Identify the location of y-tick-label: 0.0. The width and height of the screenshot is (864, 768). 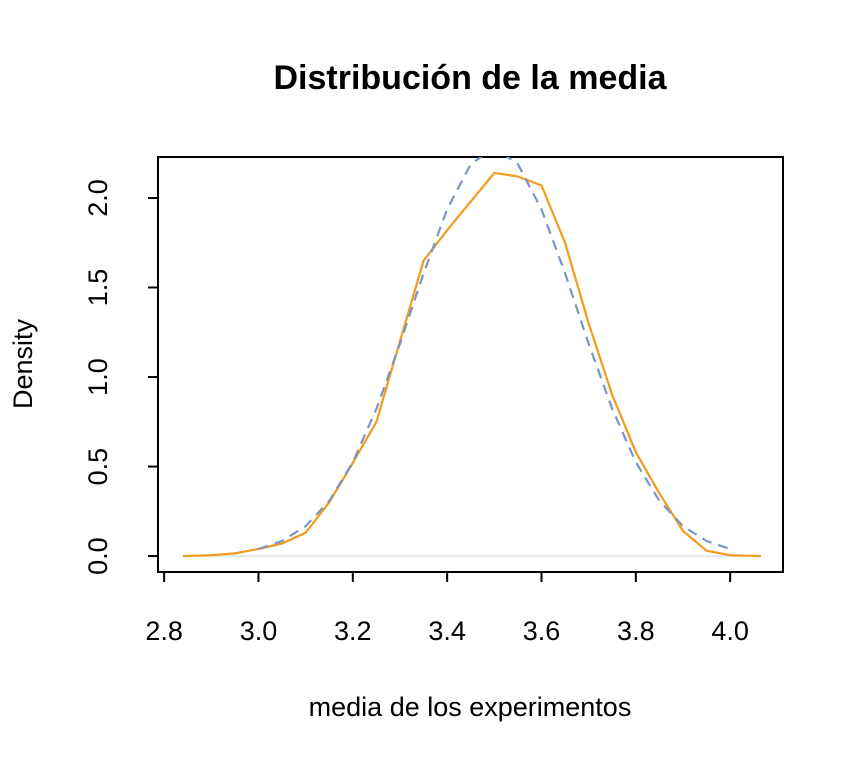
(98, 556).